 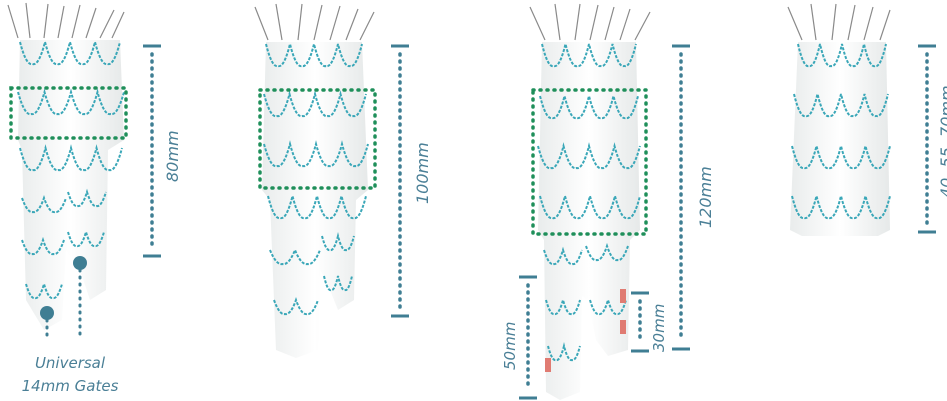 I want to click on graft-1-dimension, so click(x=152, y=151).